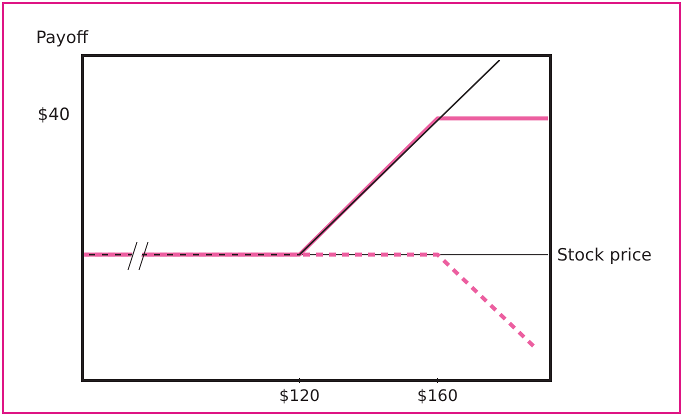  Describe the element at coordinates (62, 38) in the screenshot. I see `y-axis-title: Payoff` at that location.